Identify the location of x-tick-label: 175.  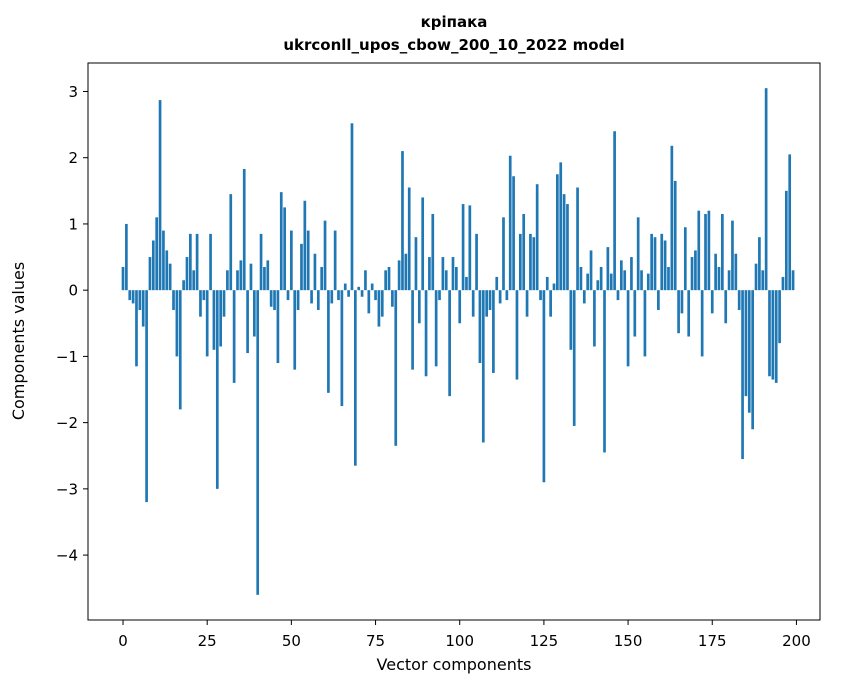
(712, 641).